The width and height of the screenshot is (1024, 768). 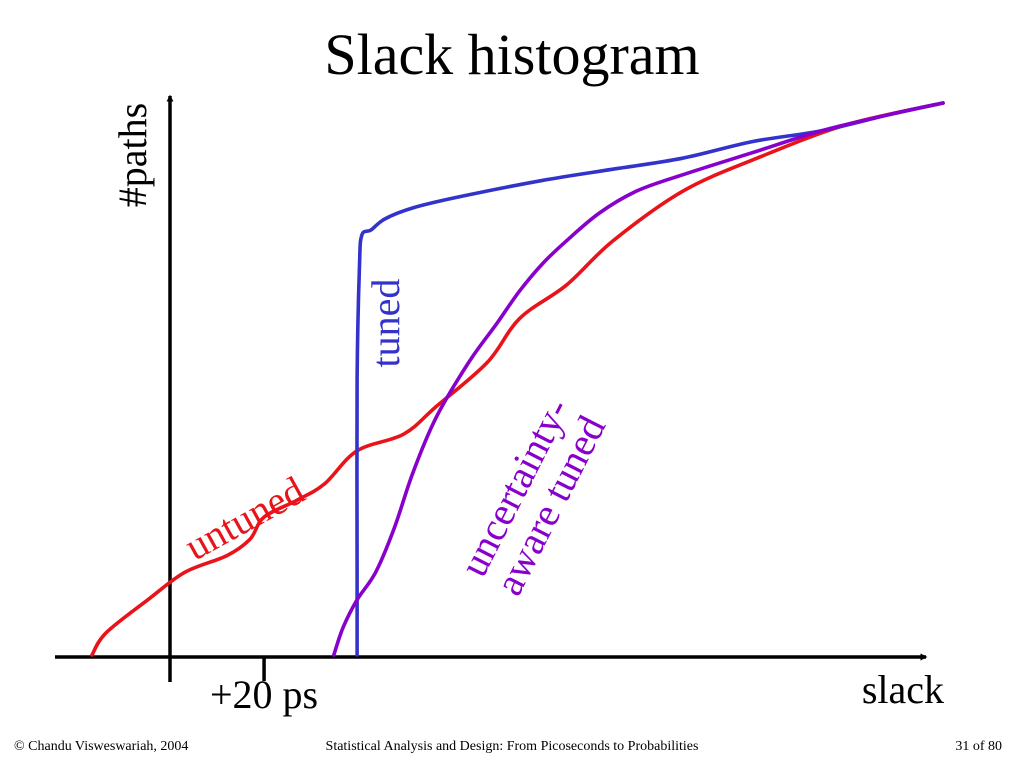 What do you see at coordinates (978, 746) in the screenshot?
I see `footer-page-number: 31 of 80` at bounding box center [978, 746].